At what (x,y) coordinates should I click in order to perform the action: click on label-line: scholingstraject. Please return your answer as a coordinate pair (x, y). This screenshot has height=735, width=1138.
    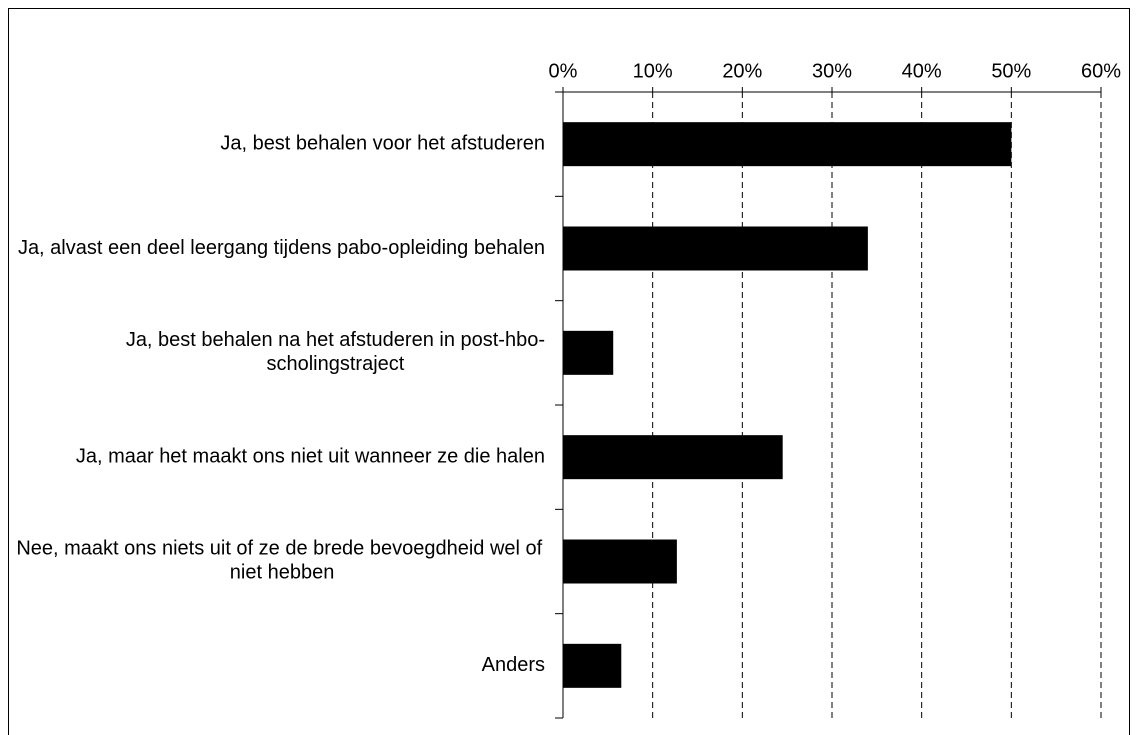
    Looking at the image, I should click on (335, 364).